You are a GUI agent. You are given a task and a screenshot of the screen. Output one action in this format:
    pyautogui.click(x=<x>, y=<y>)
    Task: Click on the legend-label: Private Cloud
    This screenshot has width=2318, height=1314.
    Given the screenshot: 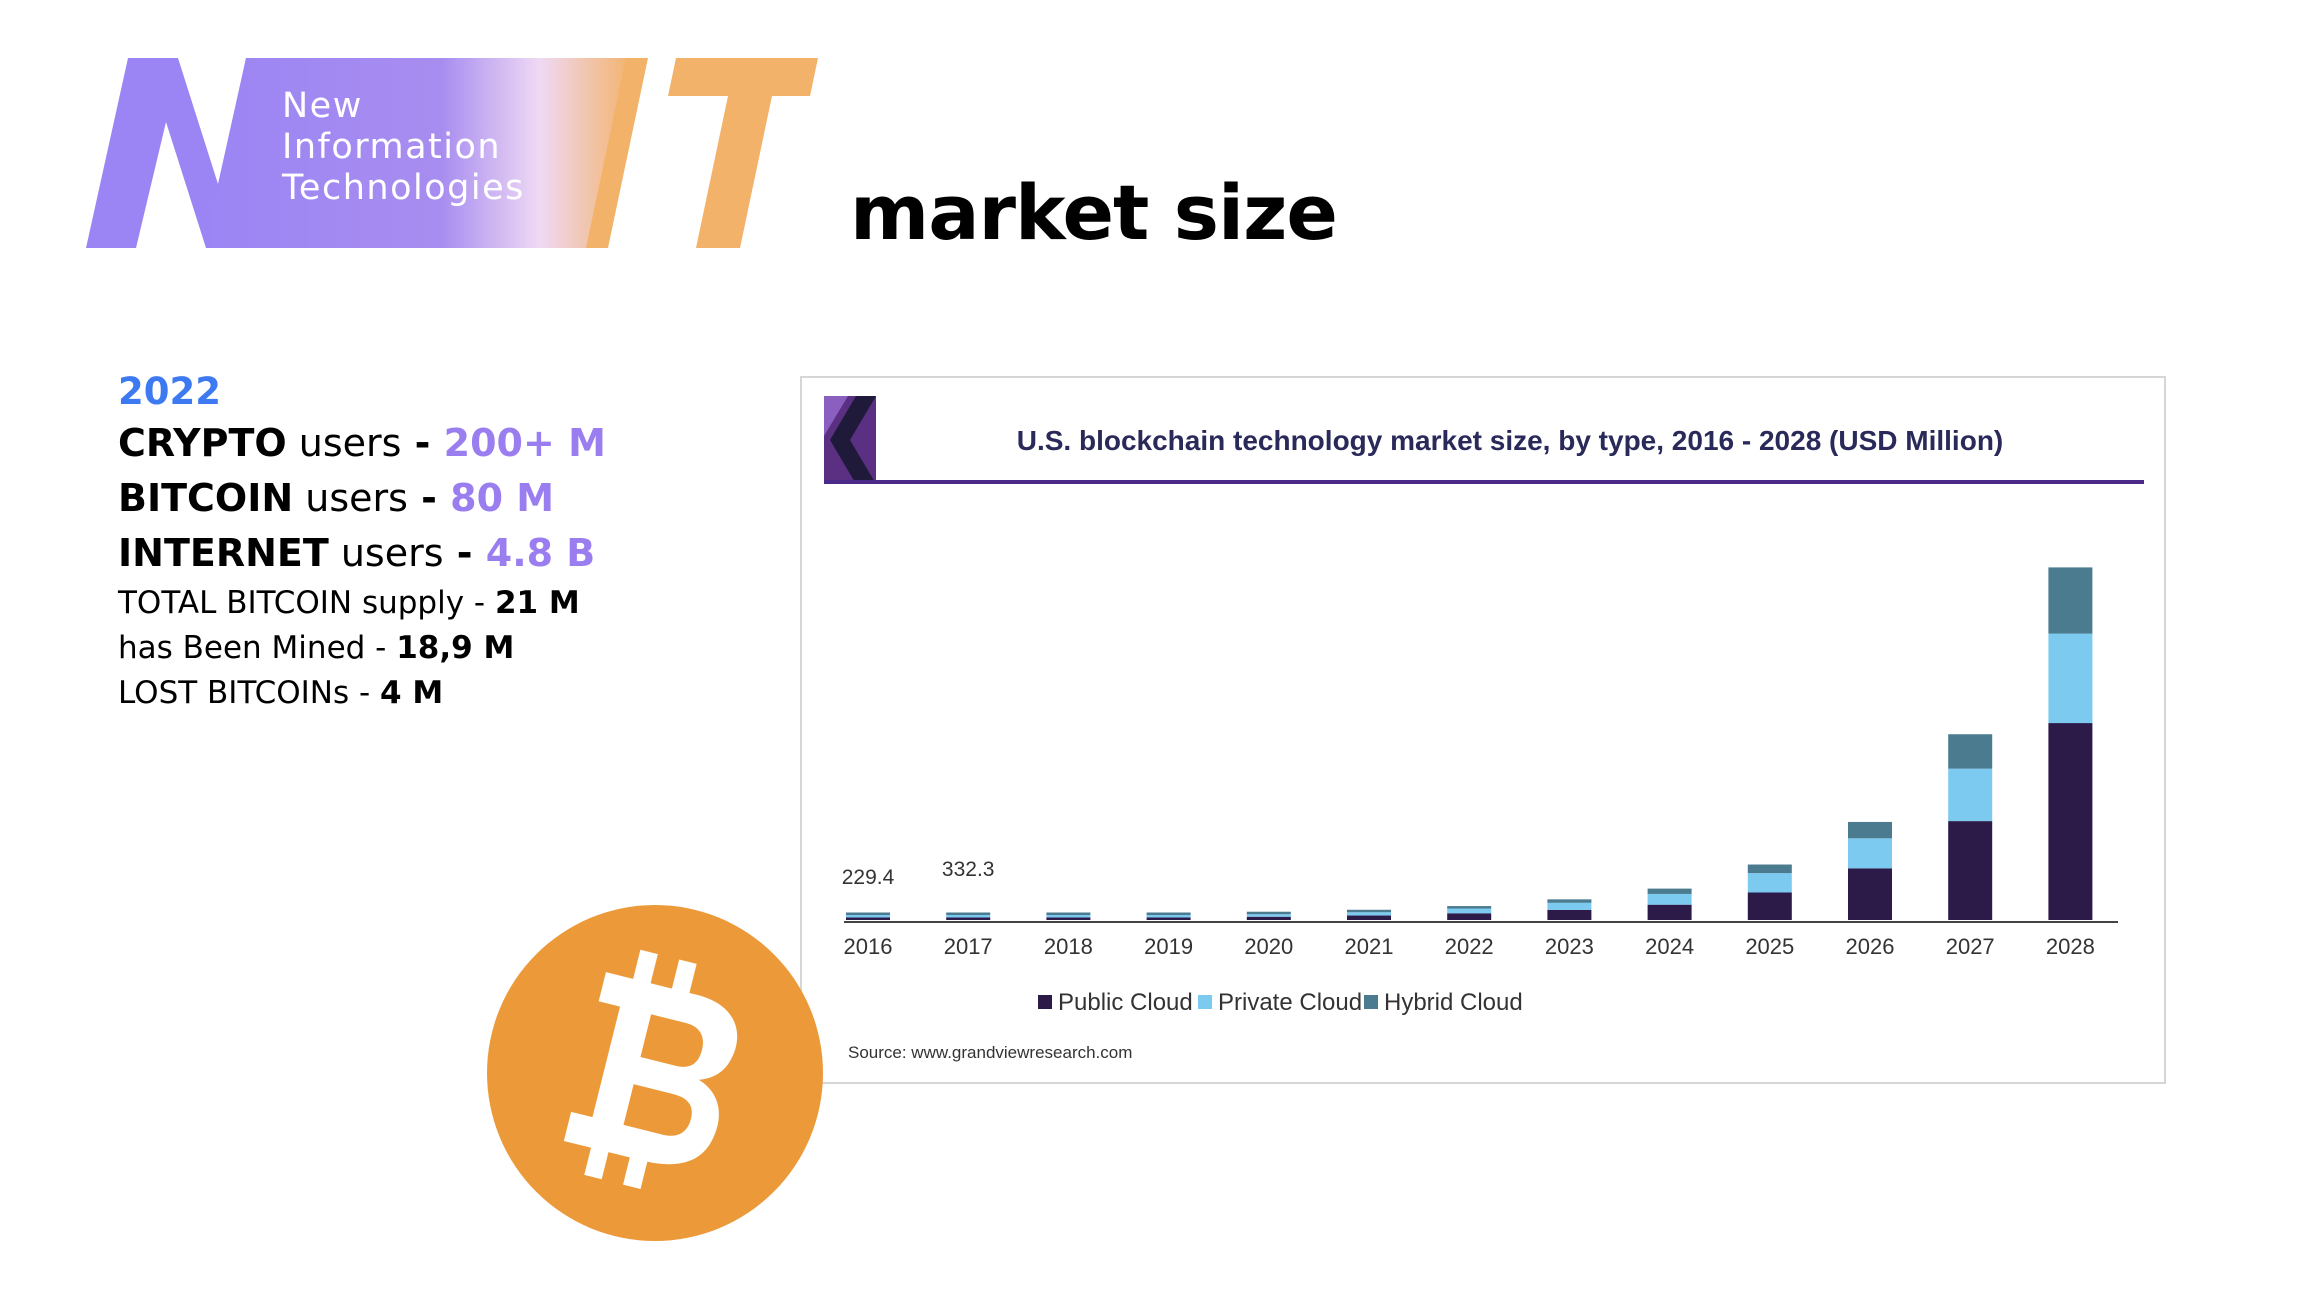 What is the action you would take?
    pyautogui.click(x=1290, y=1002)
    